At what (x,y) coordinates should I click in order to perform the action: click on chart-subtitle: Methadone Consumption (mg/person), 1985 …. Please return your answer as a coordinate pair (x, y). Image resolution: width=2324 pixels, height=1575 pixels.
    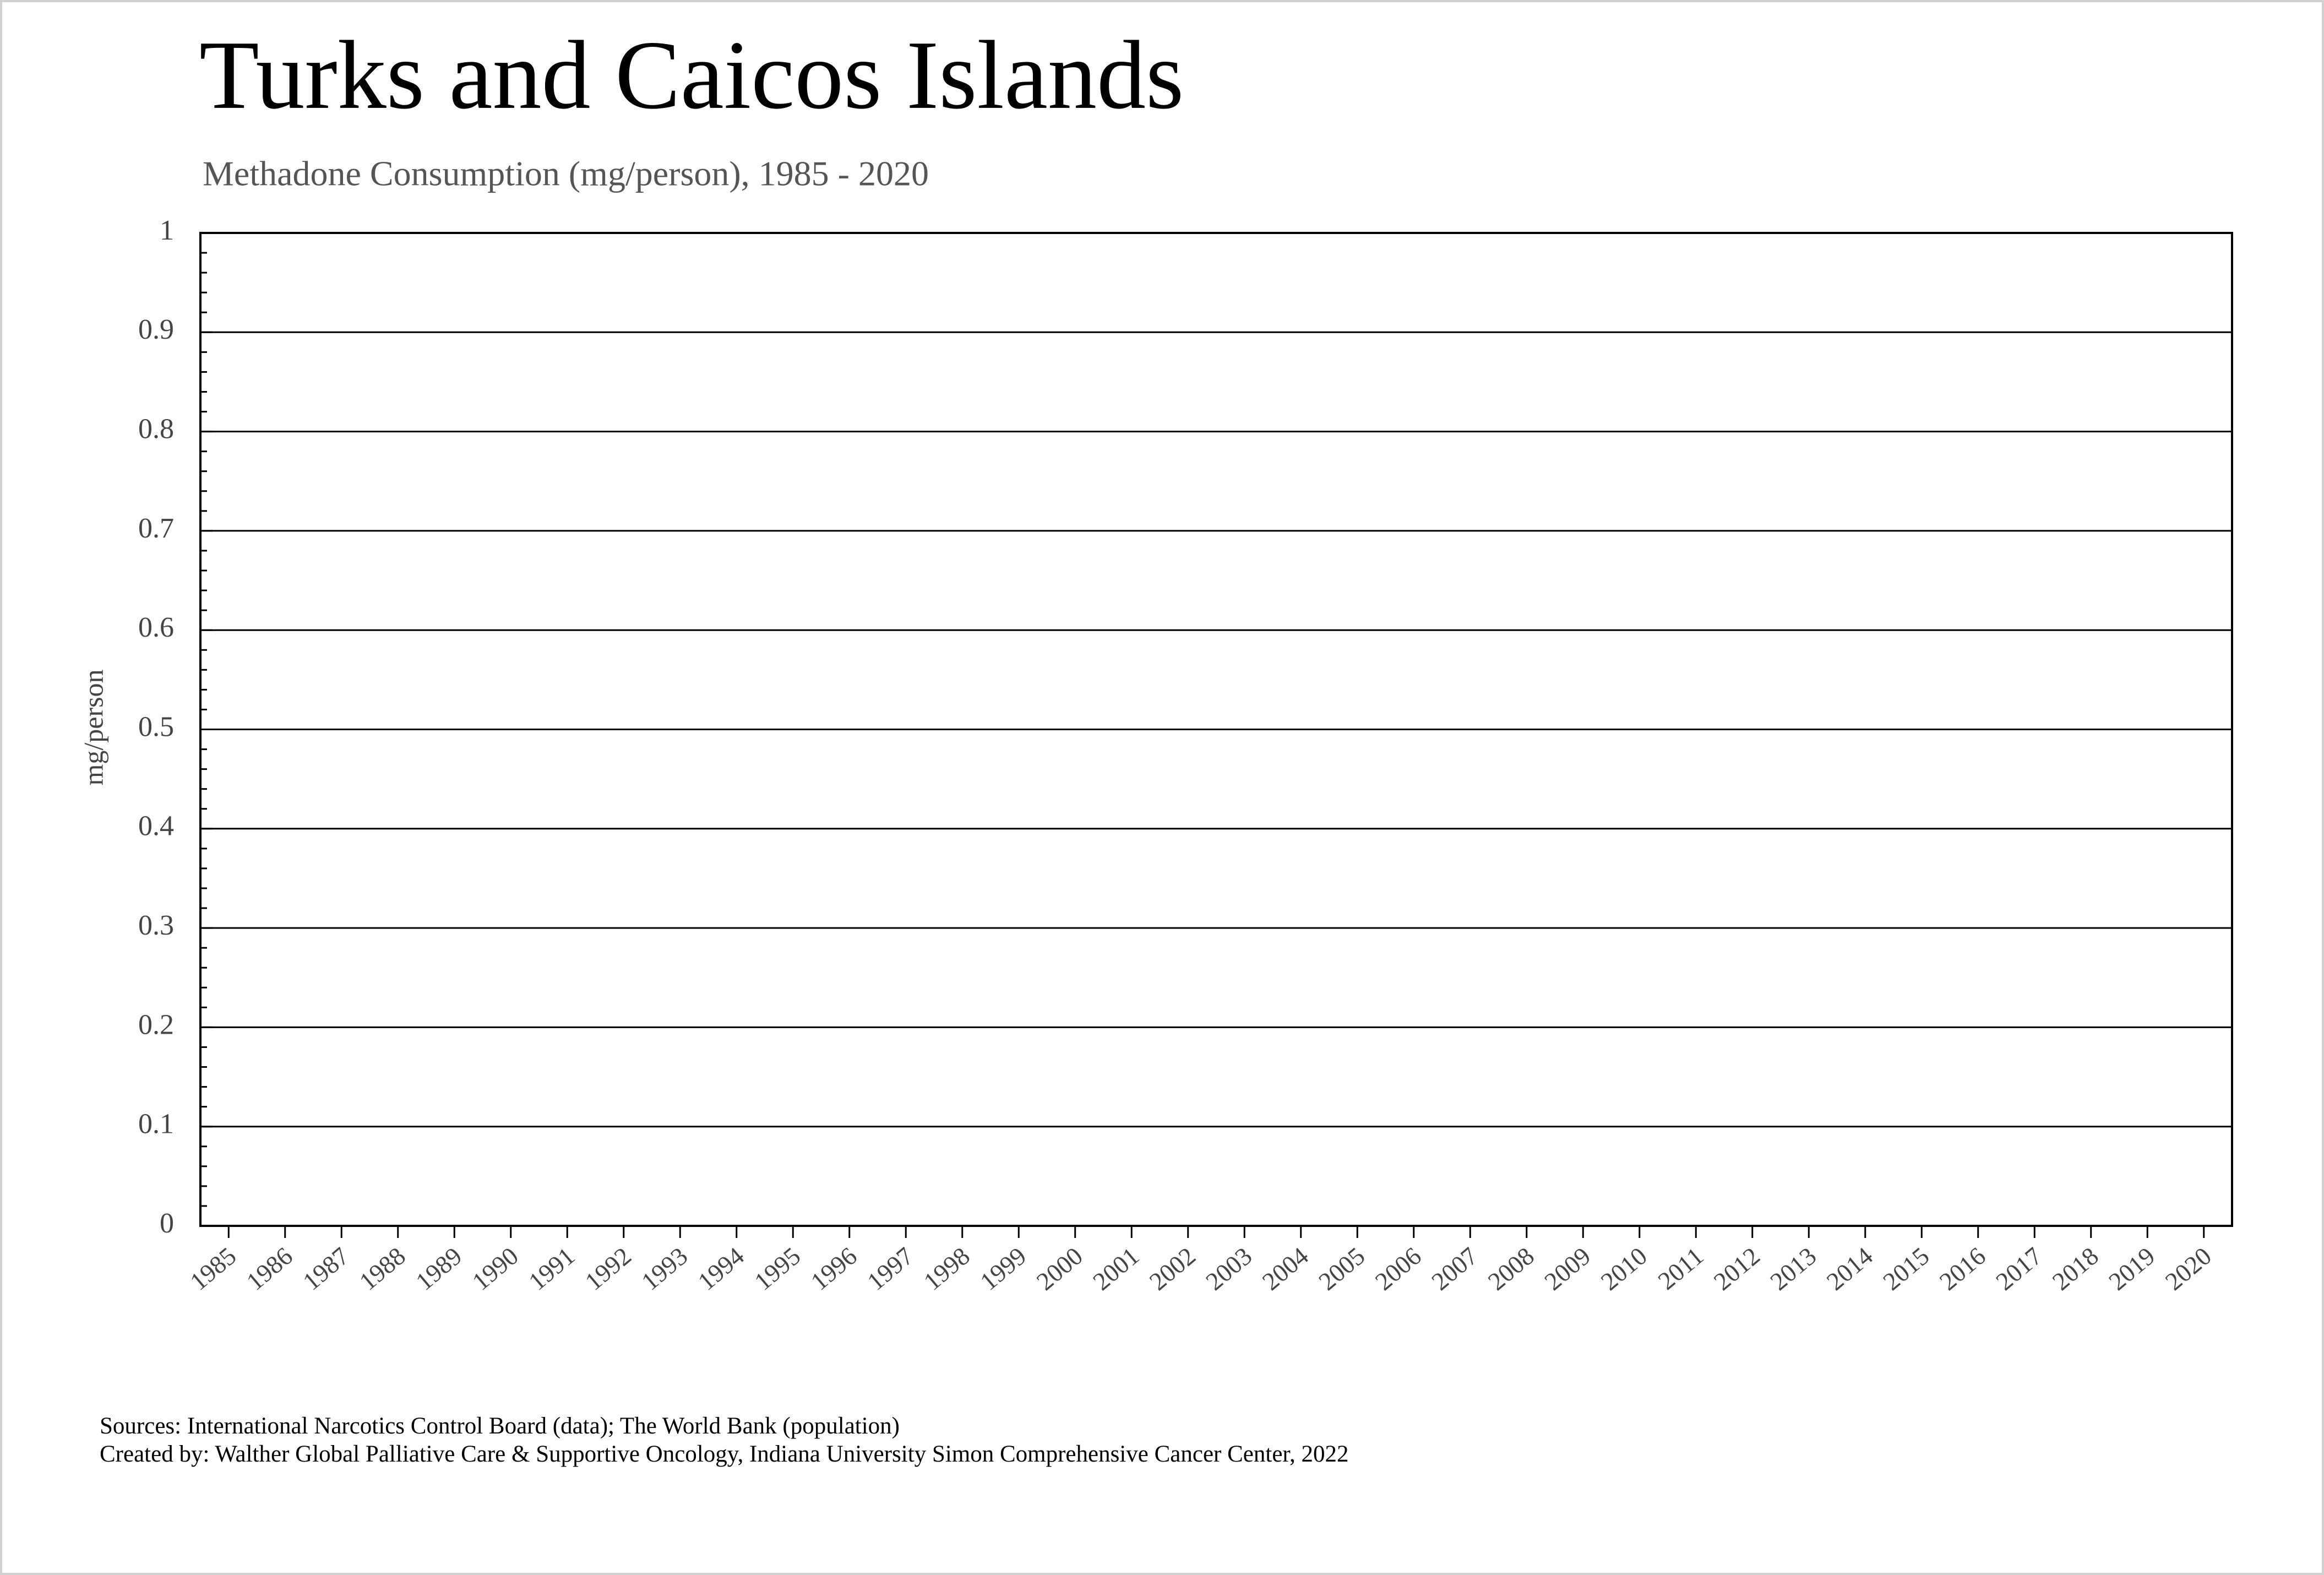
    Looking at the image, I should click on (566, 174).